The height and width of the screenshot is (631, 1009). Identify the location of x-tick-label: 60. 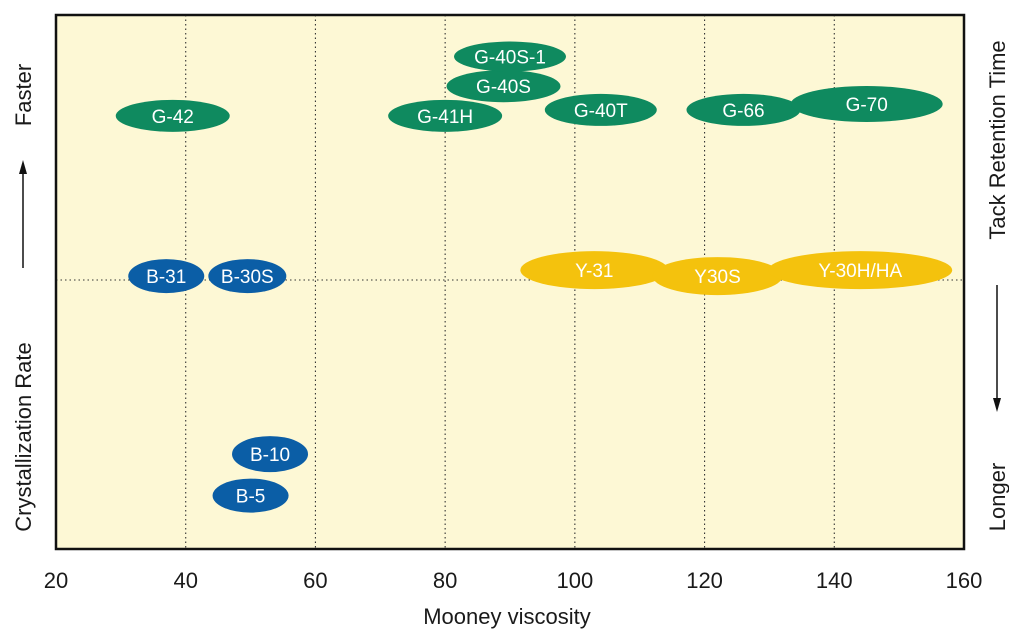
(315, 580).